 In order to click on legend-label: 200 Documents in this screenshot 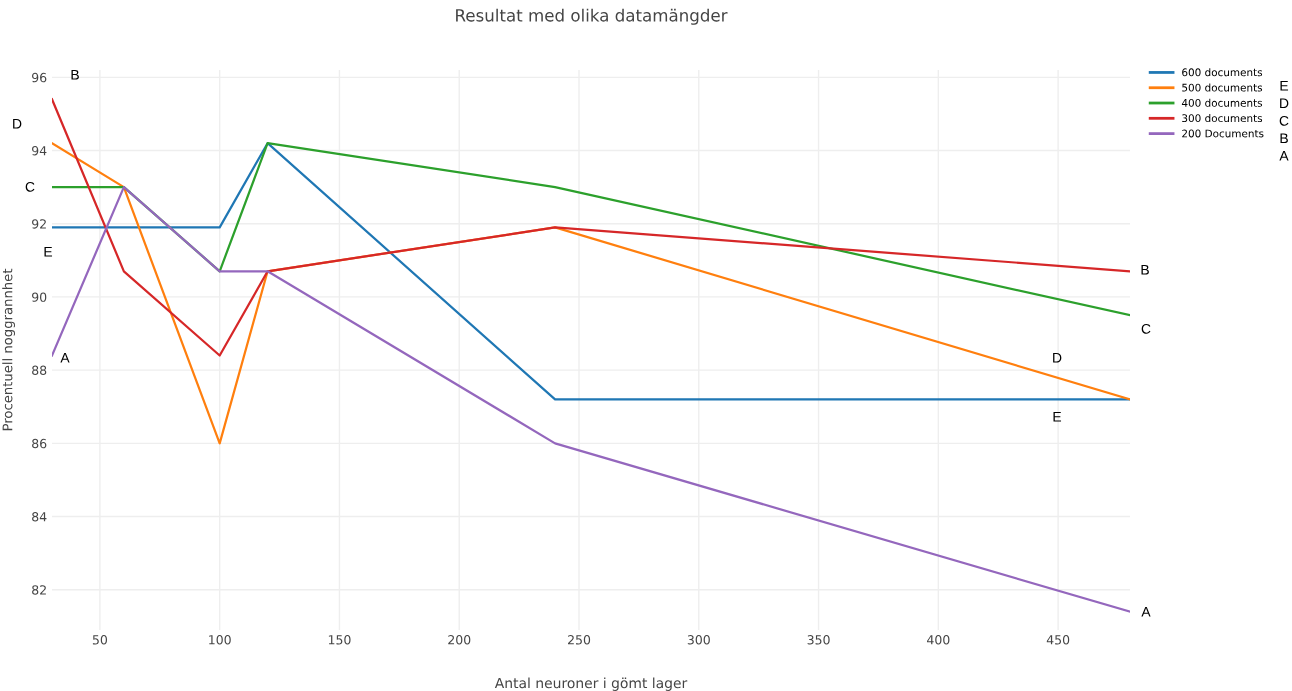, I will do `click(1223, 133)`.